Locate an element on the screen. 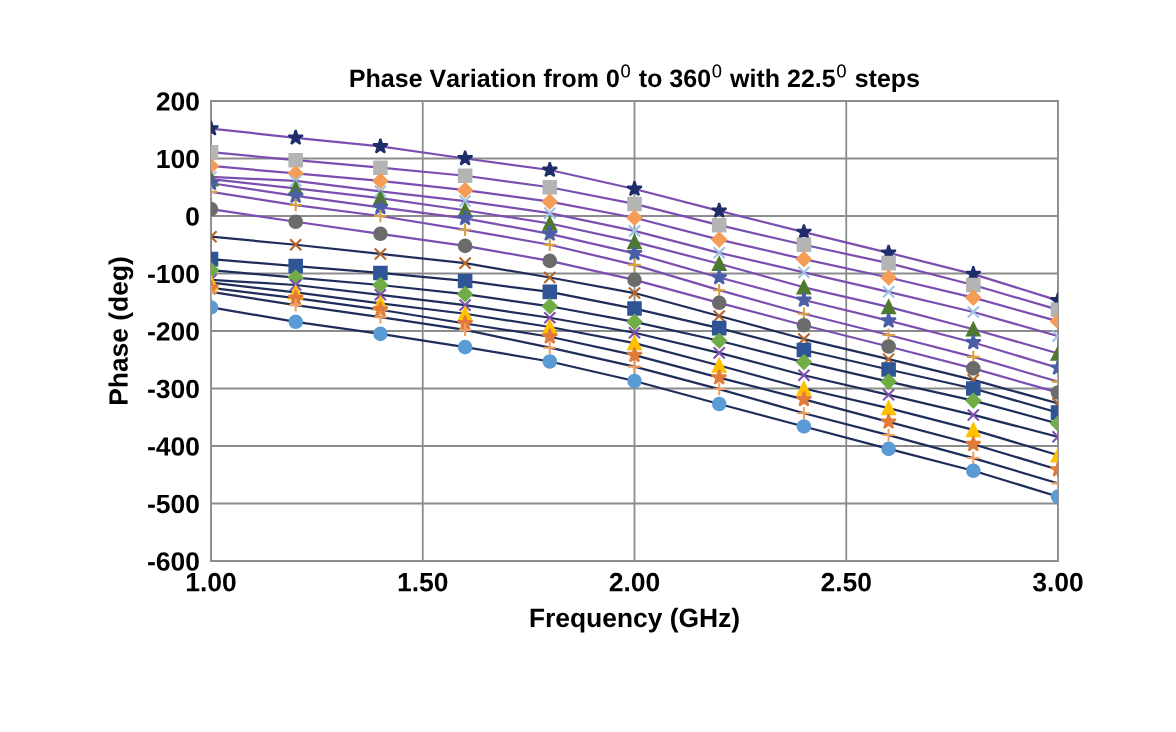 The height and width of the screenshot is (732, 1176). y-tick-label: 100 is located at coordinates (178, 159).